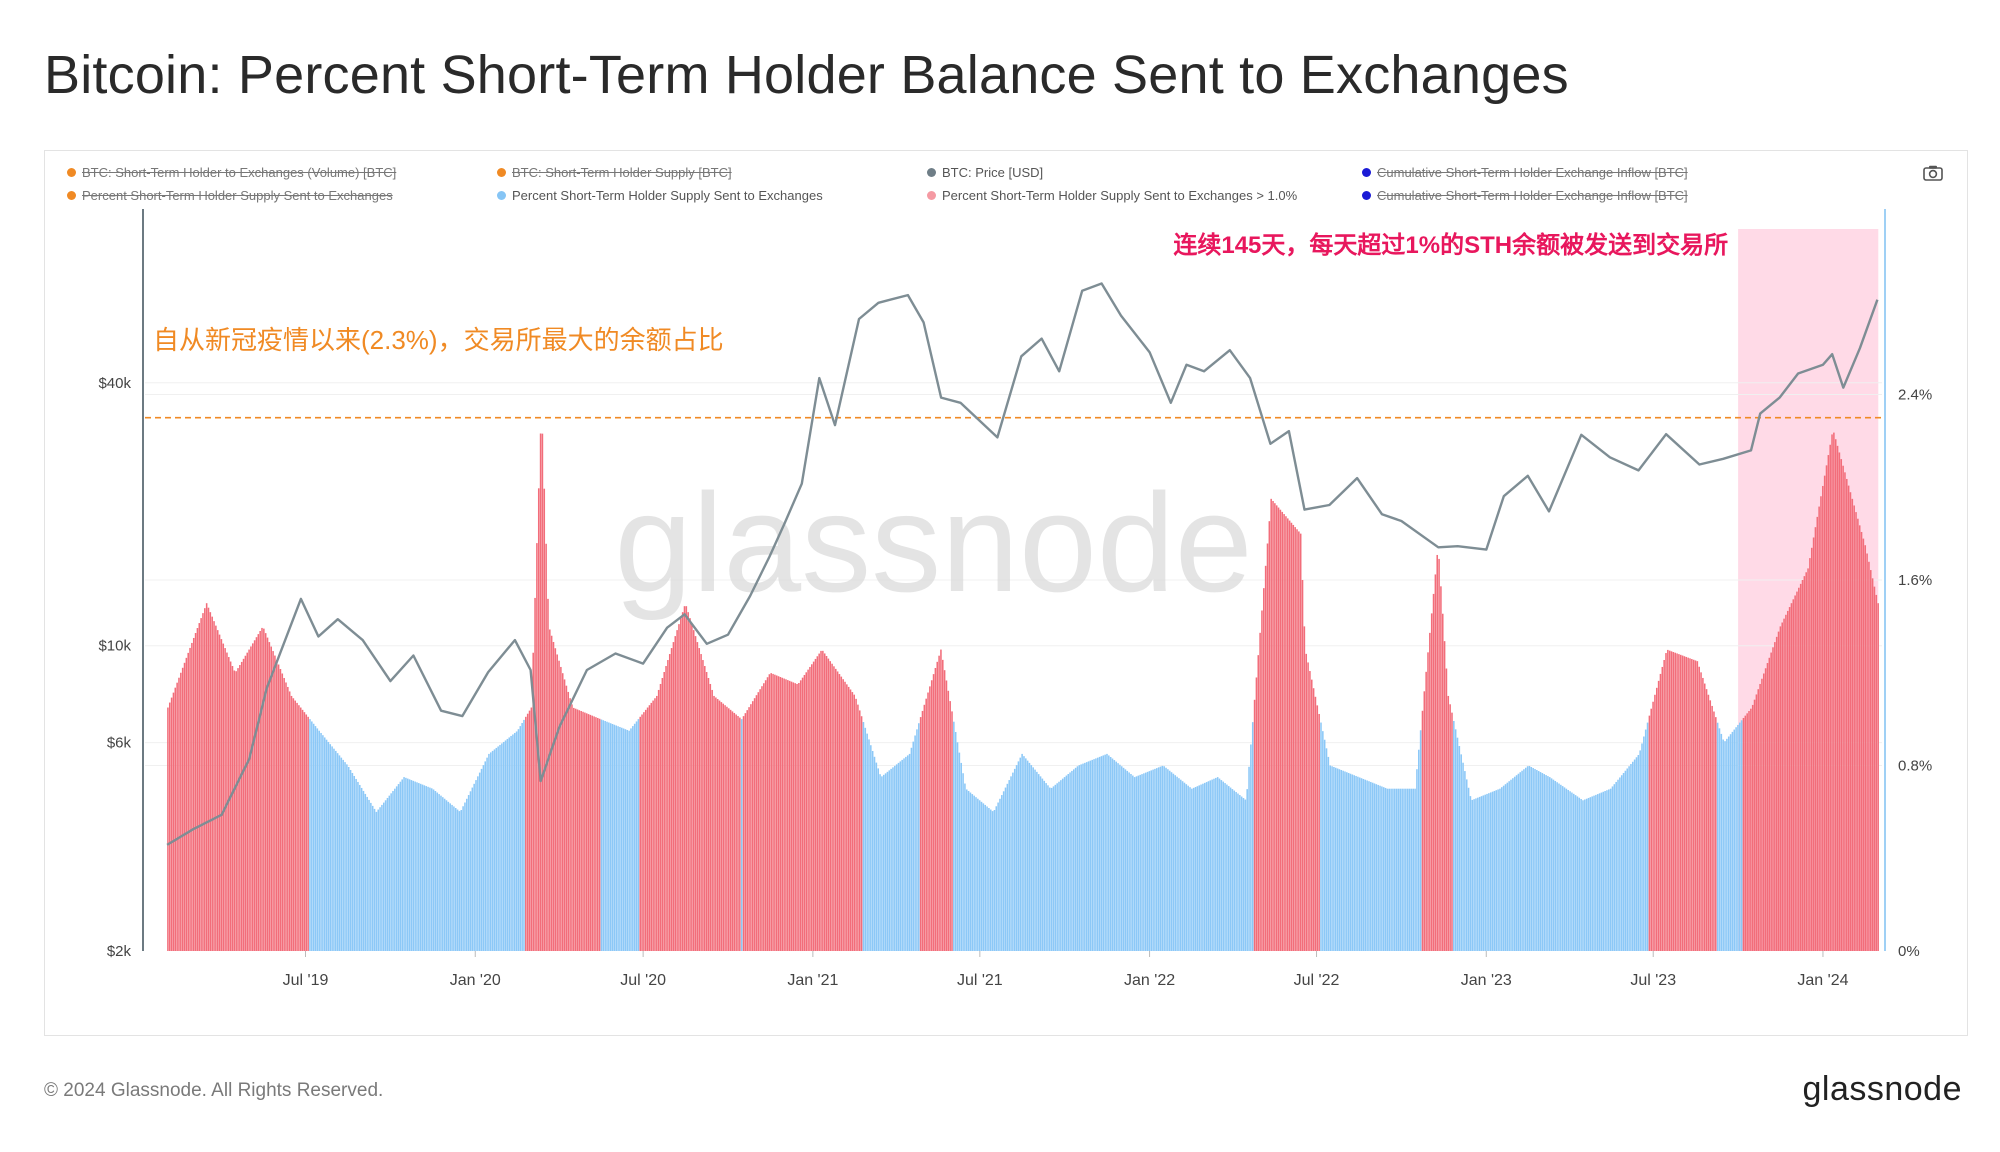 This screenshot has width=2000, height=1152. What do you see at coordinates (985, 172) in the screenshot?
I see `legend-item: BTC: Price [USD]` at bounding box center [985, 172].